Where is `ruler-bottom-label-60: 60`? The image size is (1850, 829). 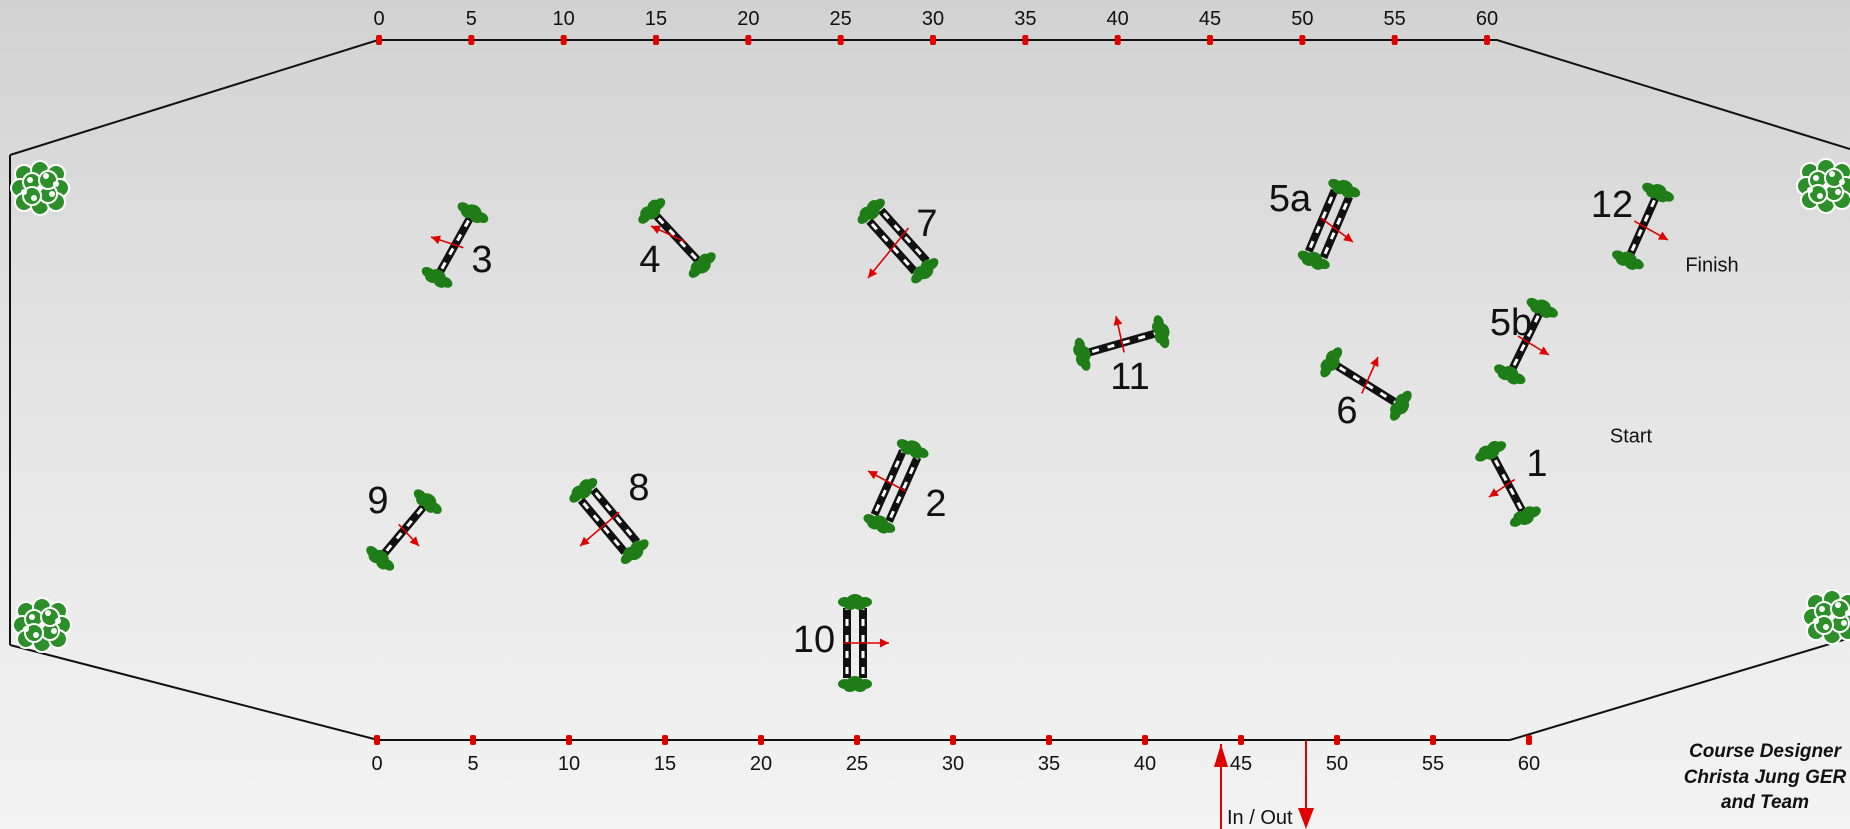
ruler-bottom-label-60: 60 is located at coordinates (1529, 764).